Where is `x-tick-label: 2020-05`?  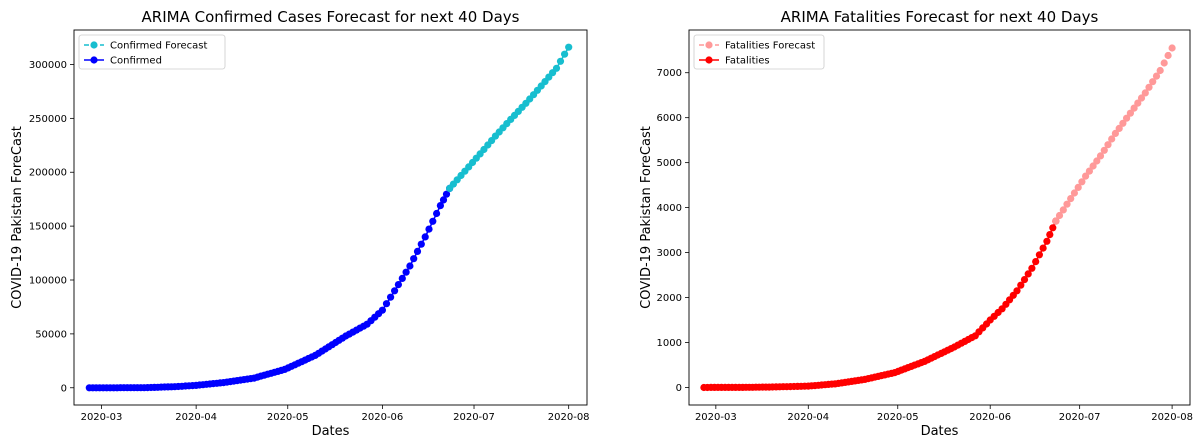
x-tick-label: 2020-05 is located at coordinates (288, 417).